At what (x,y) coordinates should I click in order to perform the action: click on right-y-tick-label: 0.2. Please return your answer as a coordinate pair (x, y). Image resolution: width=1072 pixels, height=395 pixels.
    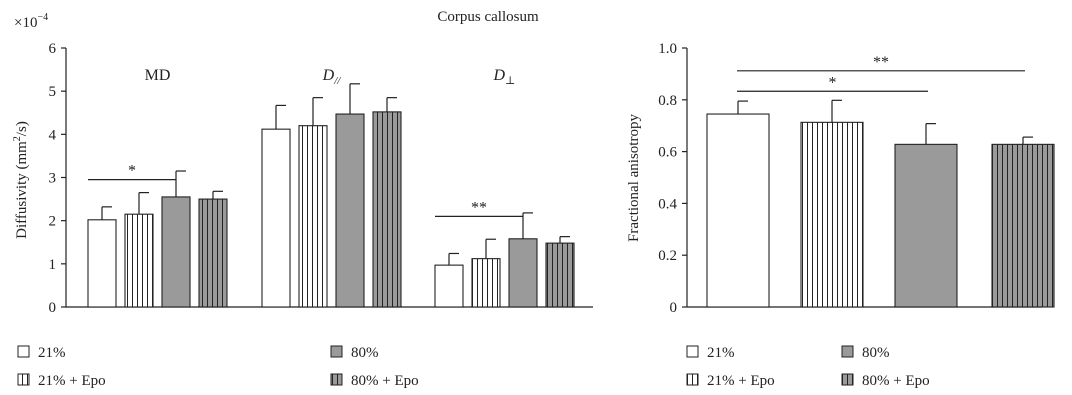
    Looking at the image, I should click on (667, 256).